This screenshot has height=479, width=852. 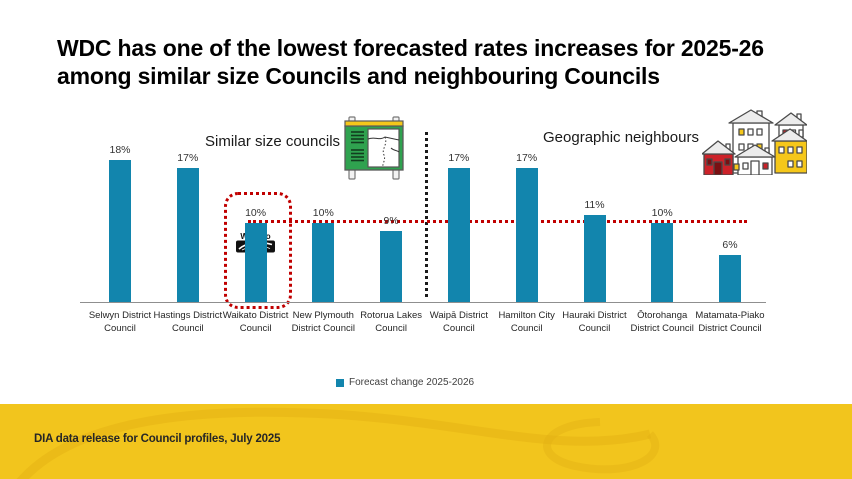 What do you see at coordinates (423, 302) in the screenshot?
I see `x-axis-line` at bounding box center [423, 302].